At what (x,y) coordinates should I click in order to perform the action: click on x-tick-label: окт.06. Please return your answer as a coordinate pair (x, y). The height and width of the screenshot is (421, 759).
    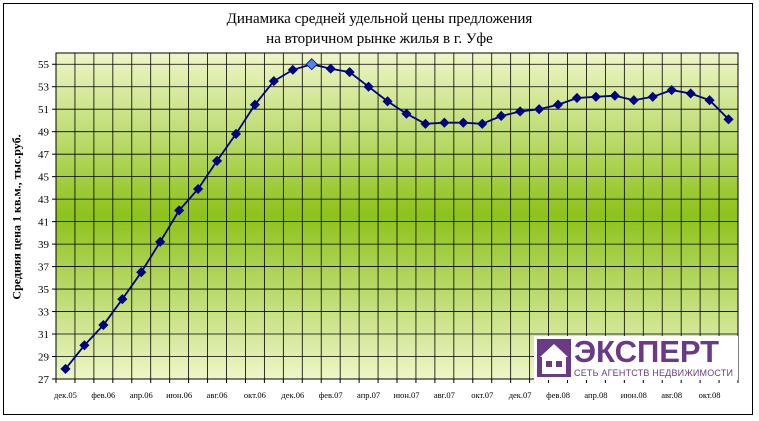
    Looking at the image, I should click on (255, 395).